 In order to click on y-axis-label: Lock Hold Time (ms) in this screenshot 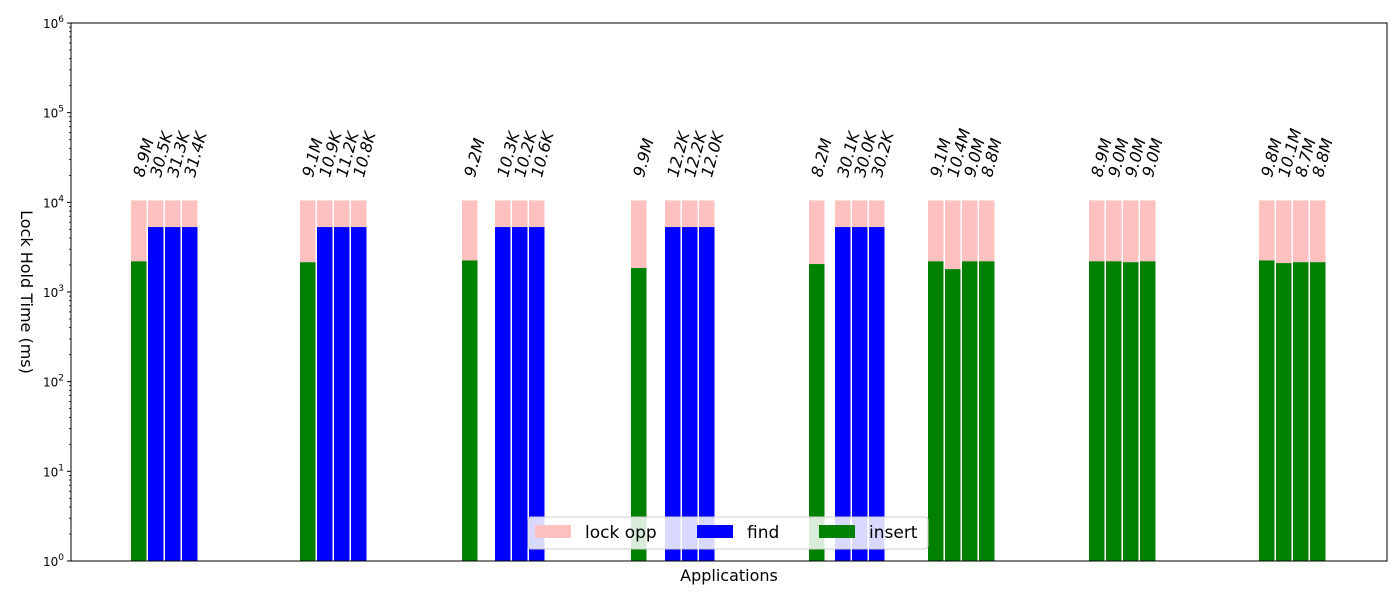, I will do `click(26, 292)`.